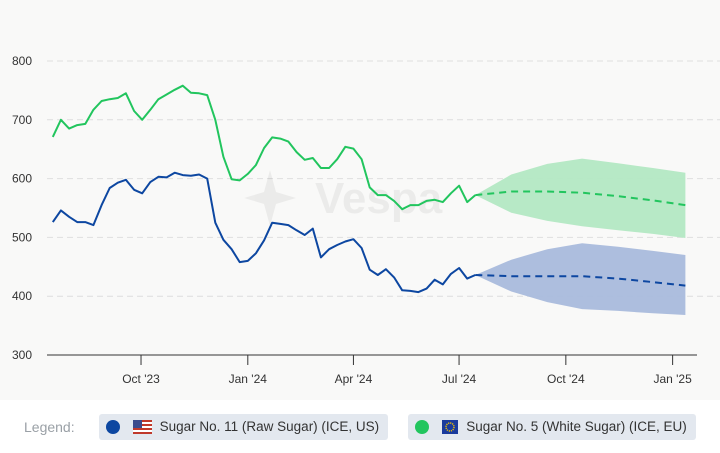  What do you see at coordinates (22, 61) in the screenshot?
I see `y-tick-label: 800` at bounding box center [22, 61].